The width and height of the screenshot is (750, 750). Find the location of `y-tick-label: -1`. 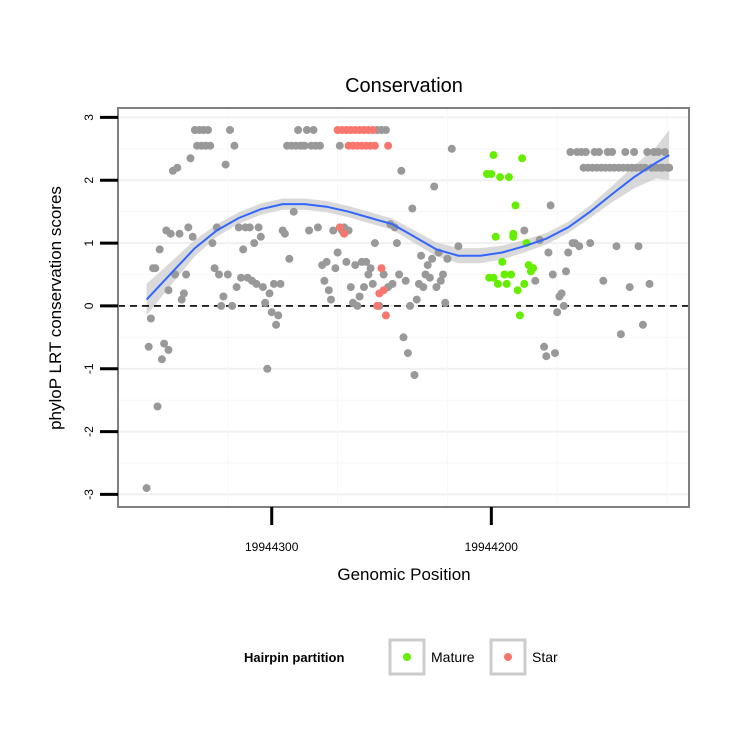

y-tick-label: -1 is located at coordinates (89, 368).